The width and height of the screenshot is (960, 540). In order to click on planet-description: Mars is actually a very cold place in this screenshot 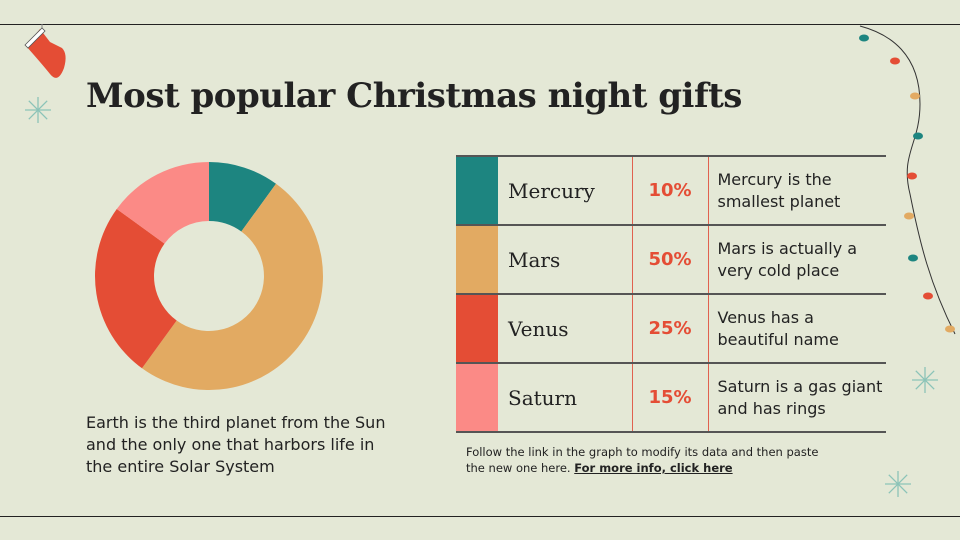, I will do `click(797, 259)`.